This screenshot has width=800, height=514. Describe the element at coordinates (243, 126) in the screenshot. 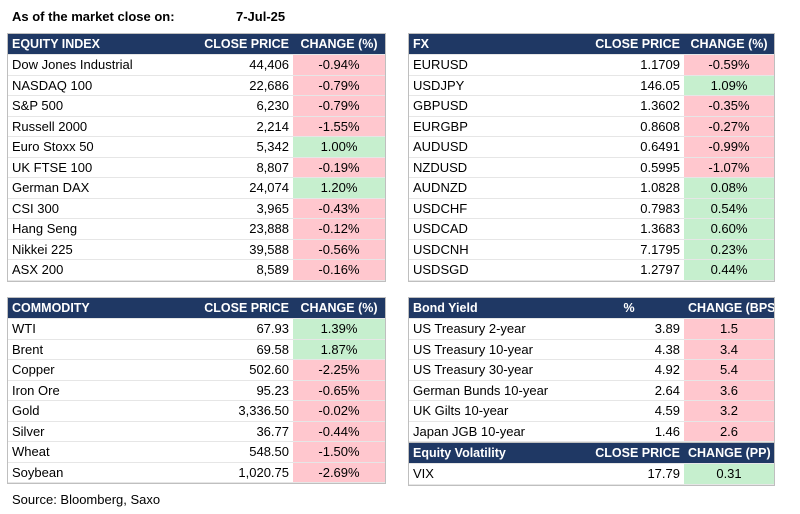

I see `row-value: 2,214` at that location.